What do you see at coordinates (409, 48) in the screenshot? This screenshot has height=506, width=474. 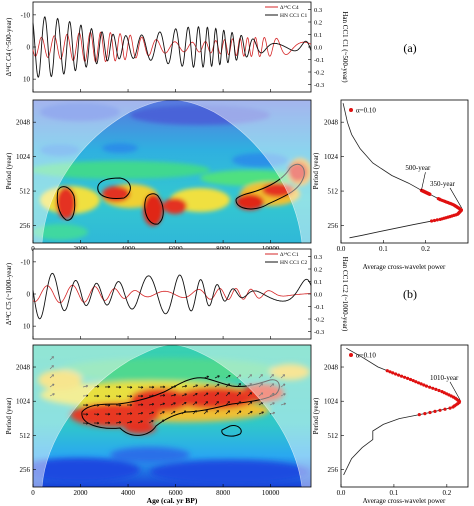 I see `panel-a-label: (a)` at bounding box center [409, 48].